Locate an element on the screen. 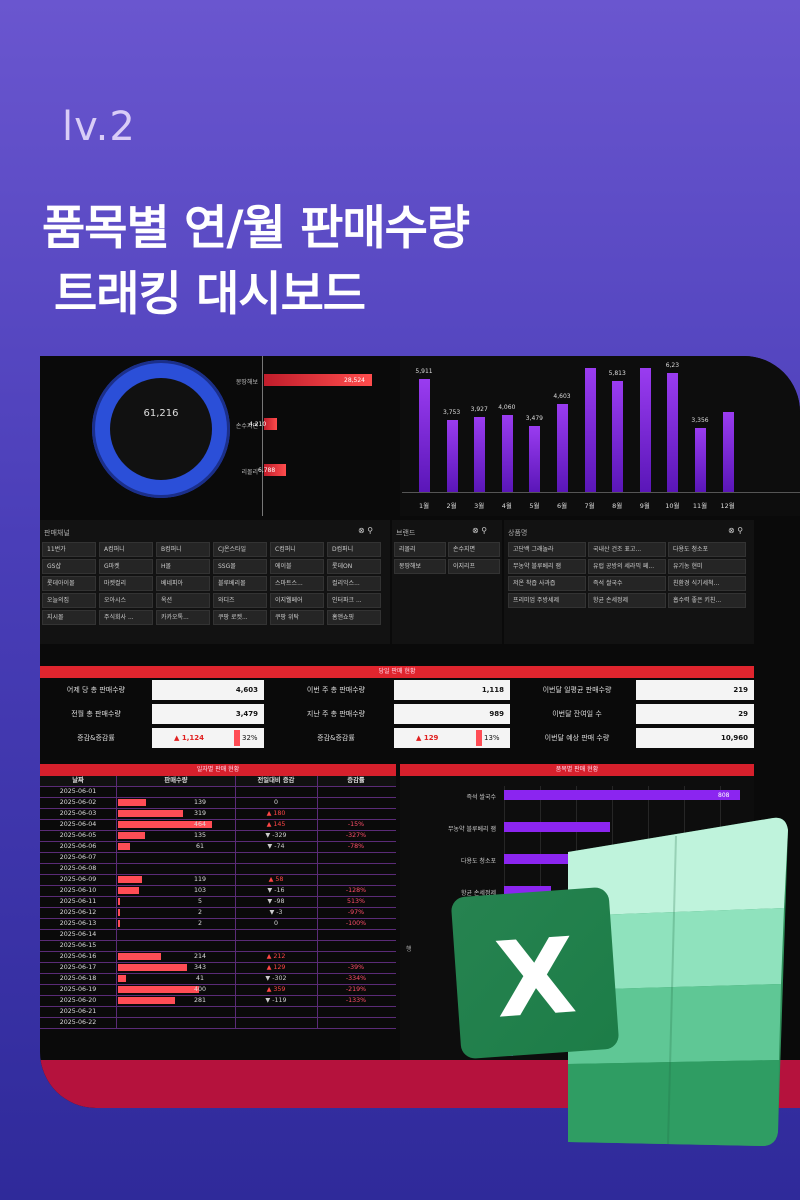 The height and width of the screenshot is (1200, 800). brand-bar-label: 몽땅해보 is located at coordinates (246, 382).